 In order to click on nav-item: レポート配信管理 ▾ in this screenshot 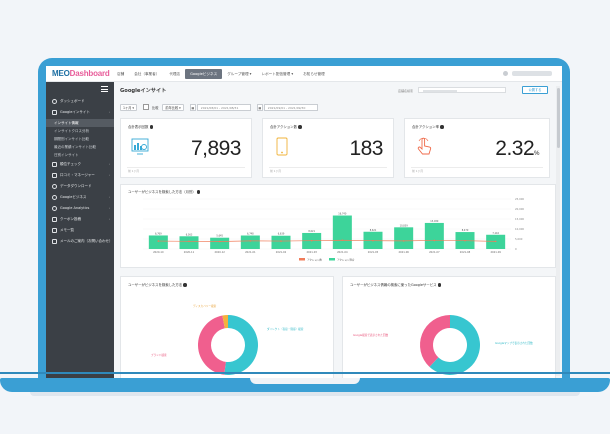, I will do `click(277, 73)`.